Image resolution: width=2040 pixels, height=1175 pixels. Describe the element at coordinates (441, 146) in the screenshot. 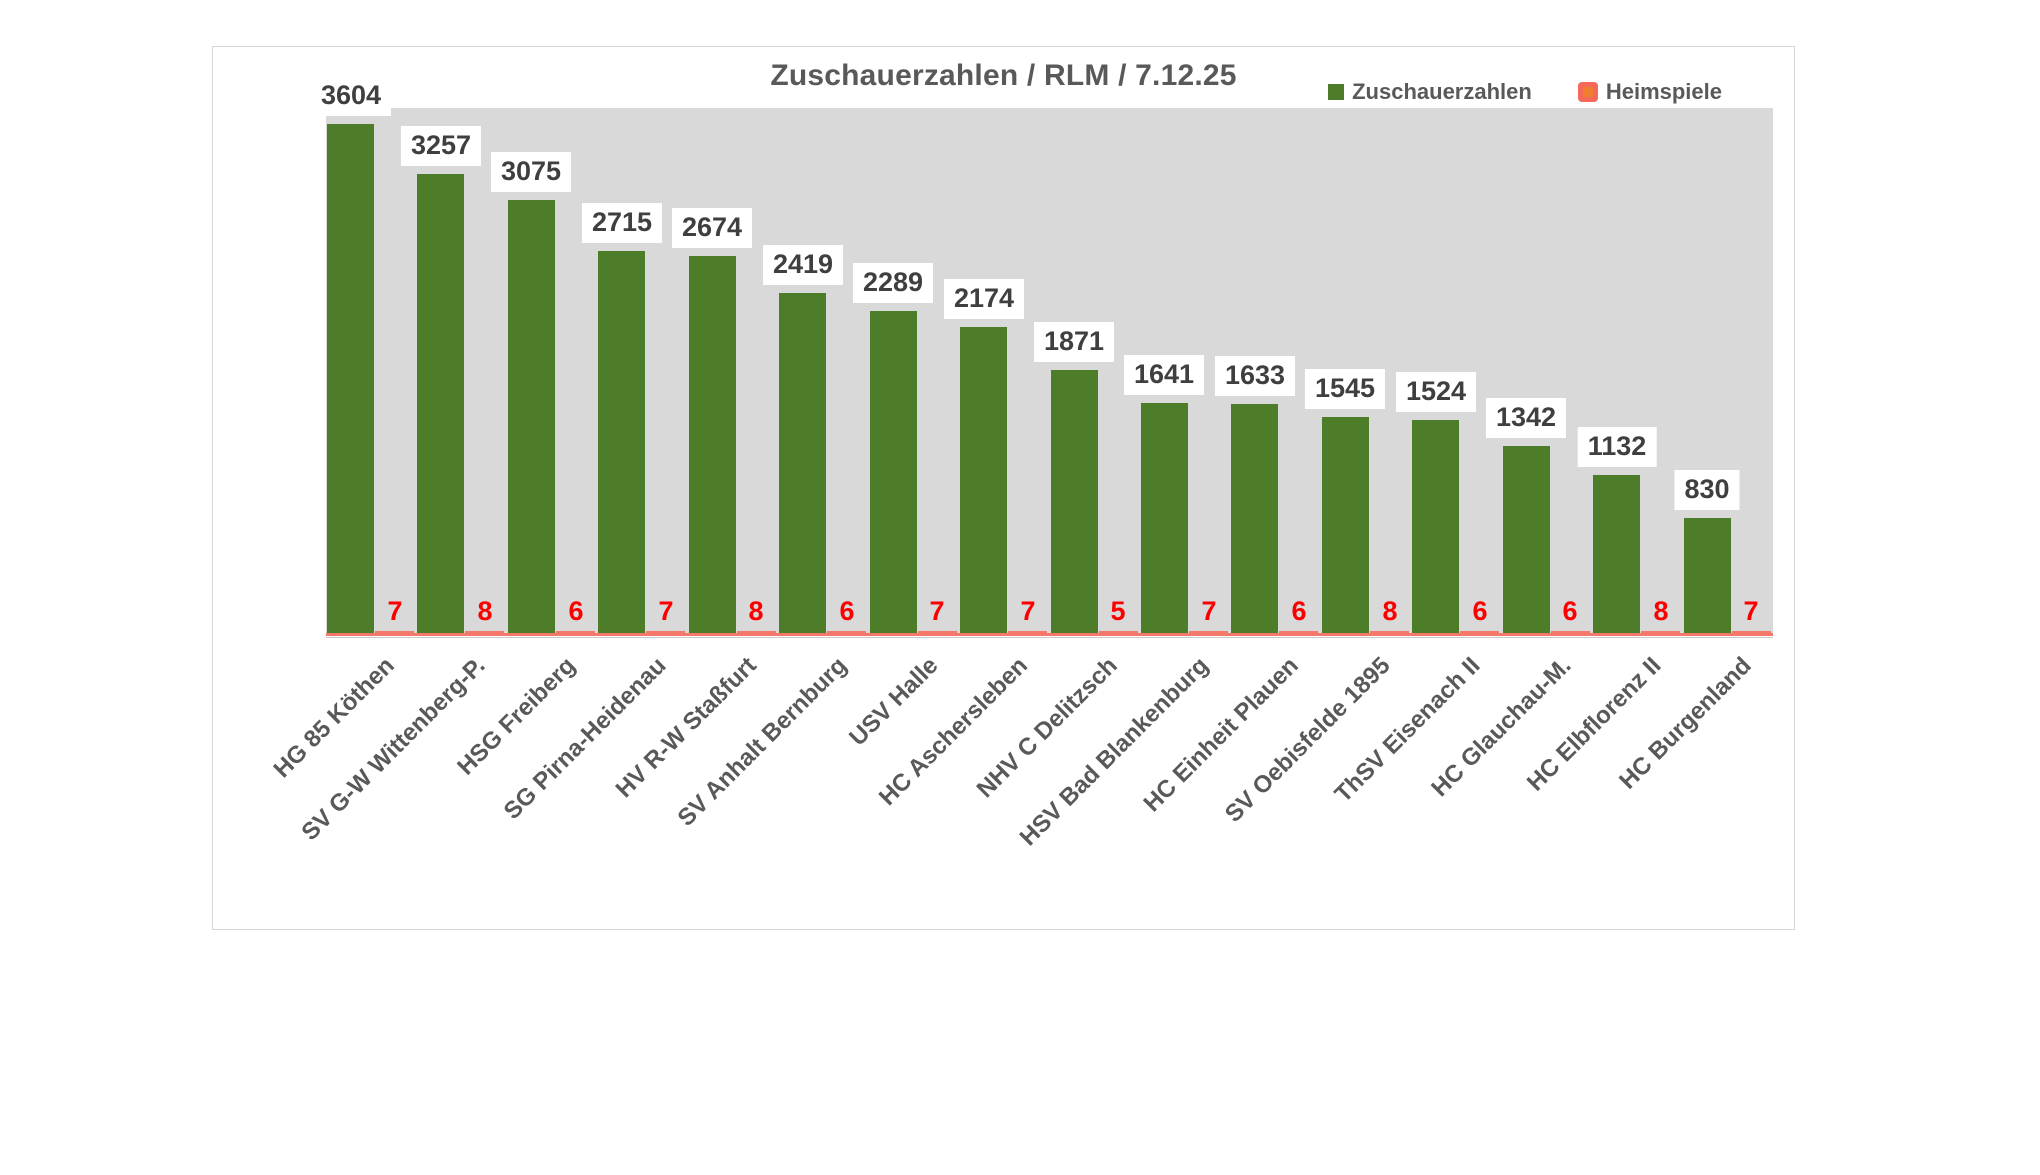

I see `value-label: 3257` at that location.